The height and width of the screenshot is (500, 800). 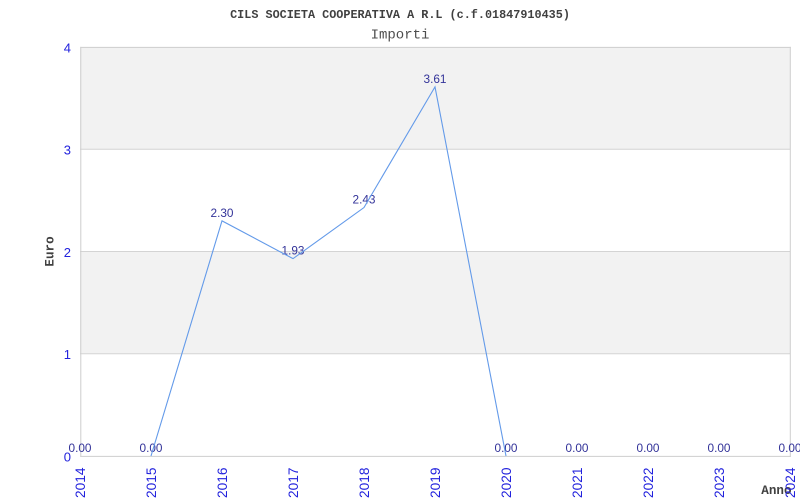 I want to click on svg-text: 2017, so click(x=293, y=483).